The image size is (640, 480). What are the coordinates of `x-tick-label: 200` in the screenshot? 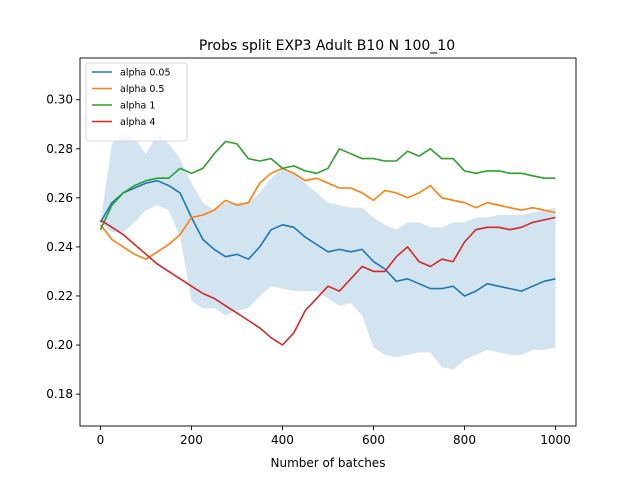 It's located at (191, 440).